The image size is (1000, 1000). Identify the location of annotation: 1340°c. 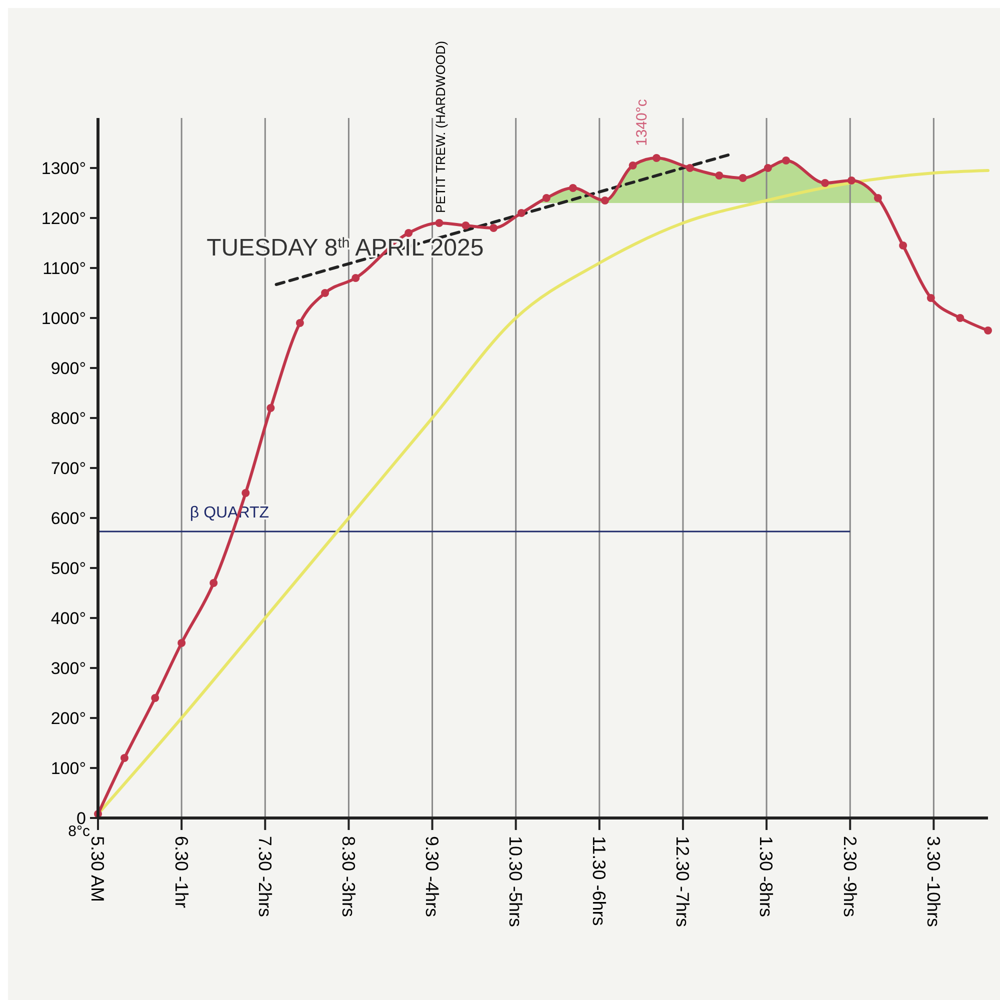
(642, 122).